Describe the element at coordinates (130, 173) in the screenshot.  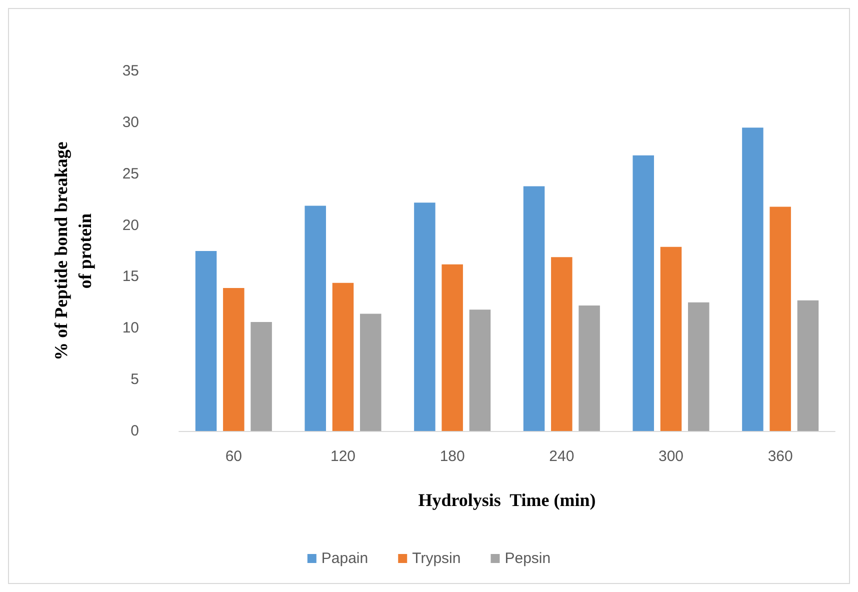
I see `y-tick-label: 25` at that location.